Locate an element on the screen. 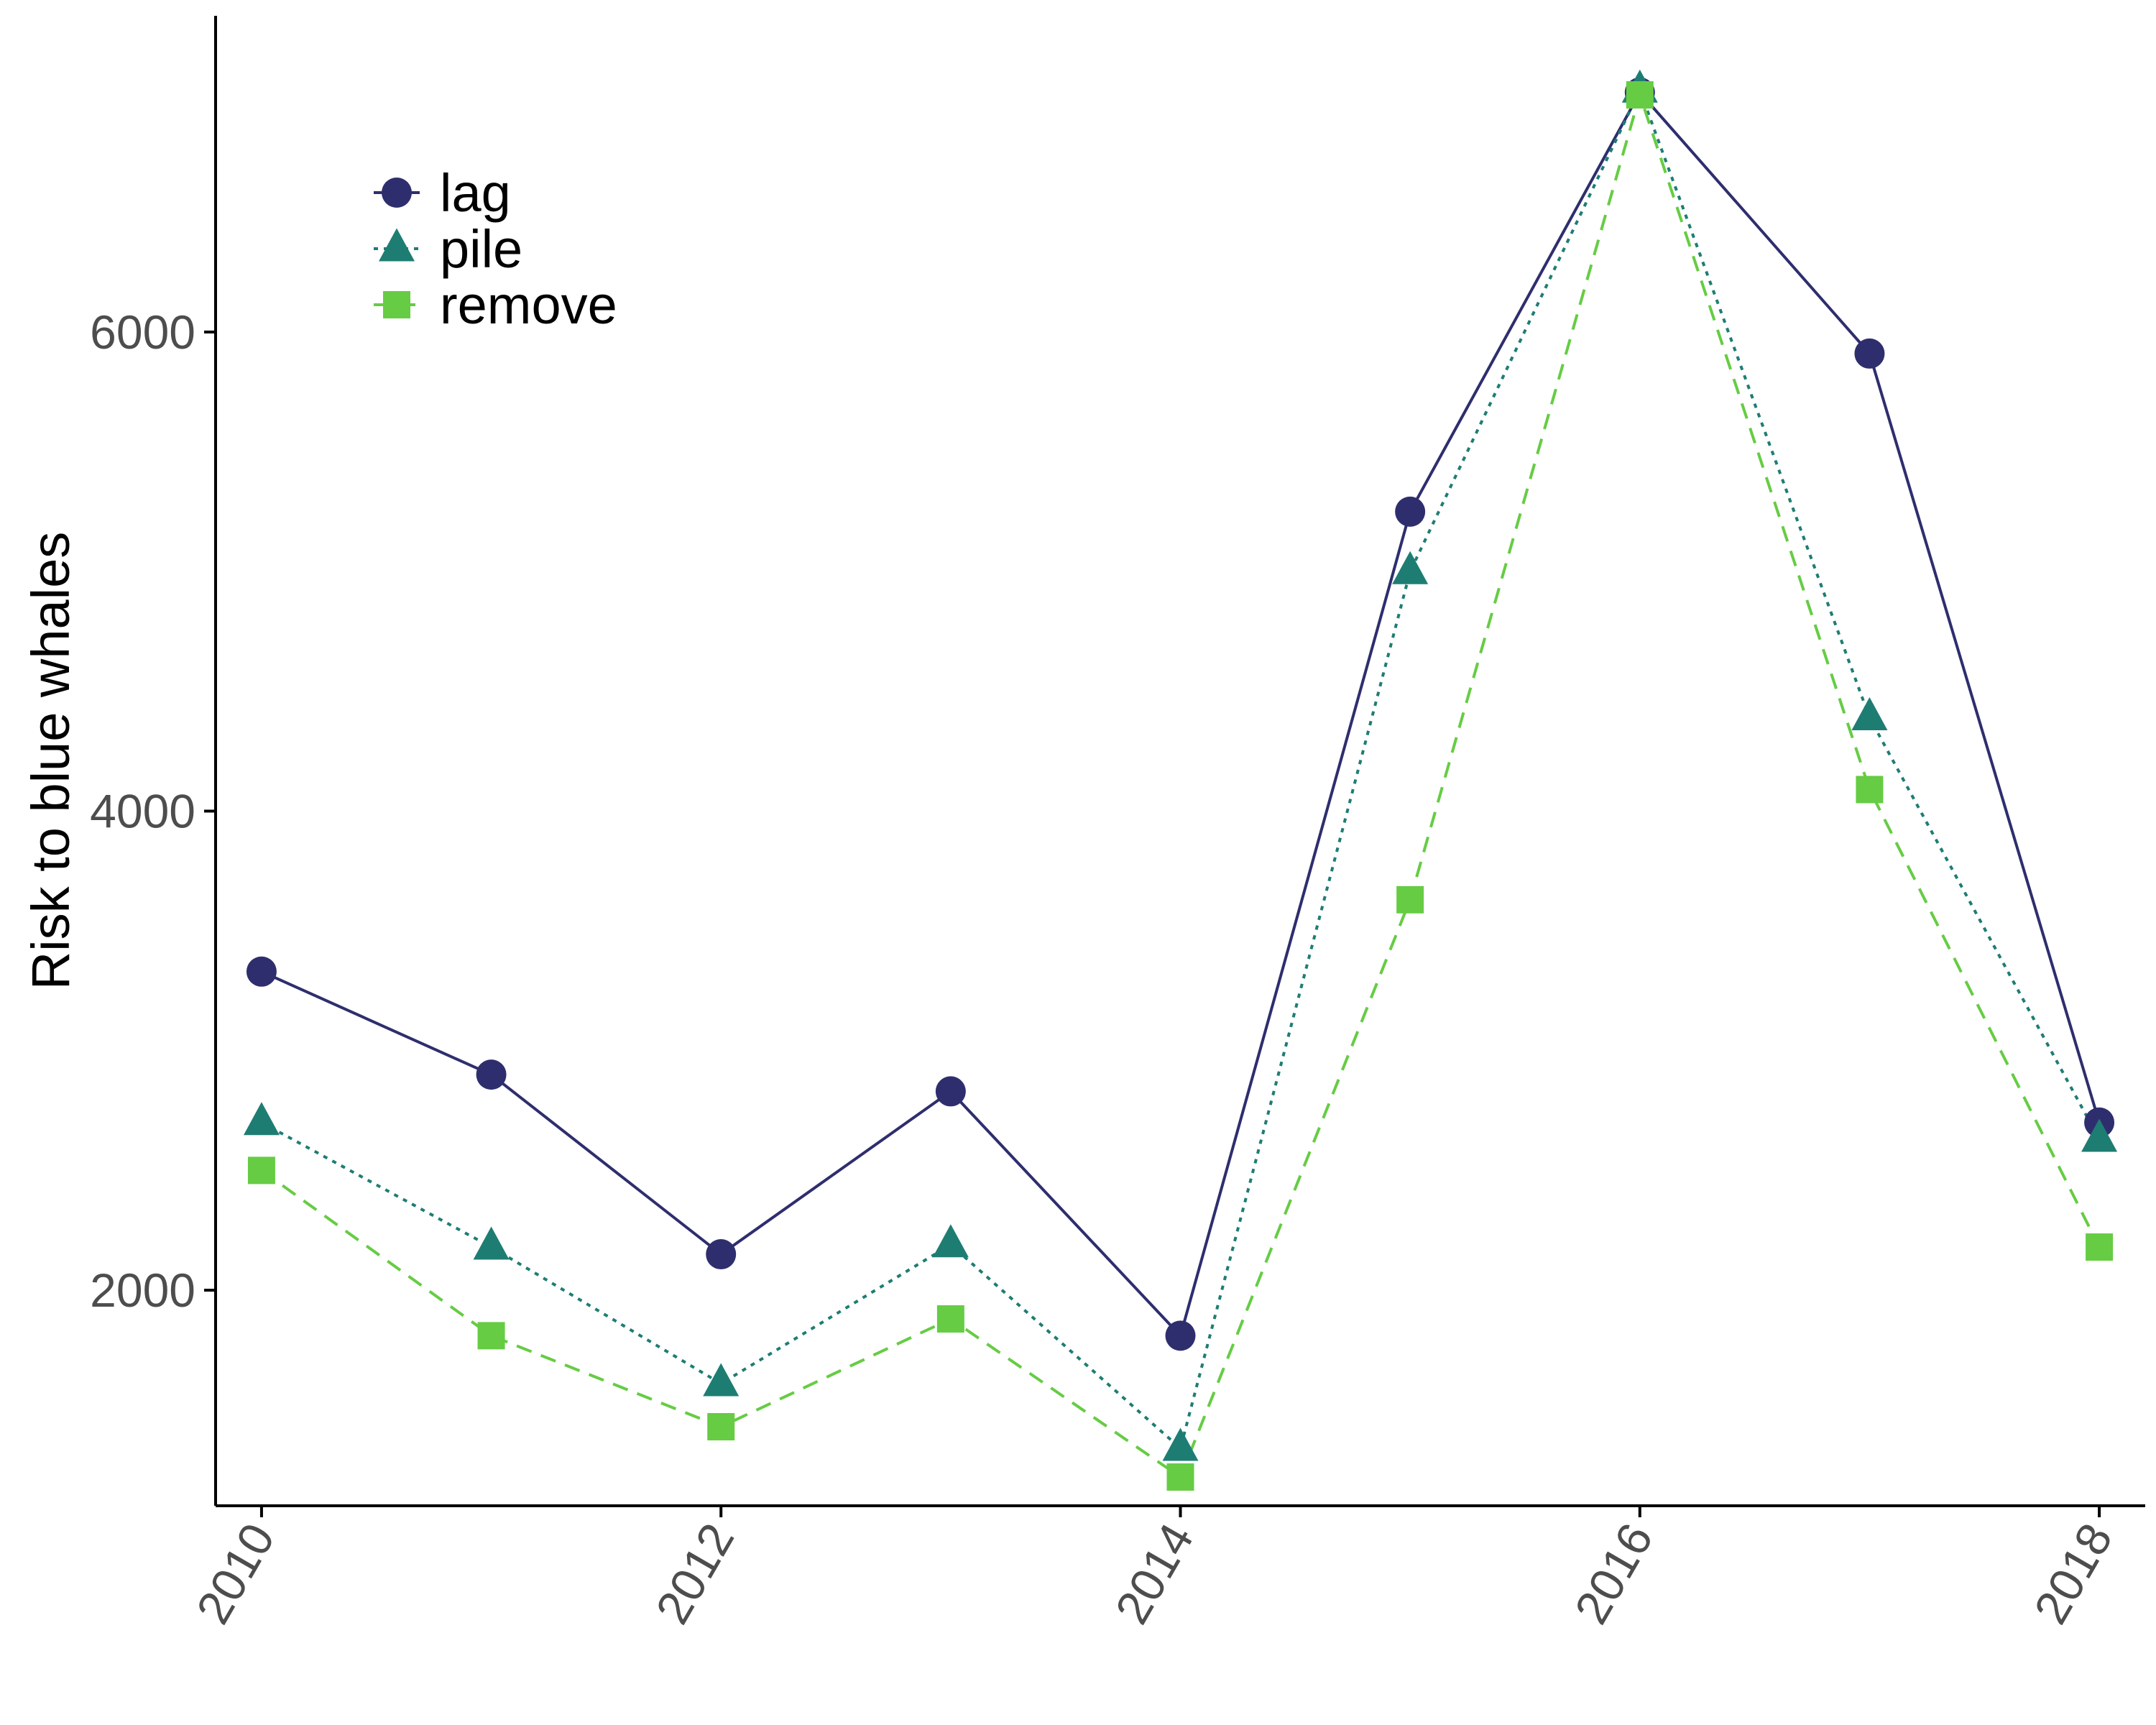  x-tick-label: 2016 is located at coordinates (1613, 1573).